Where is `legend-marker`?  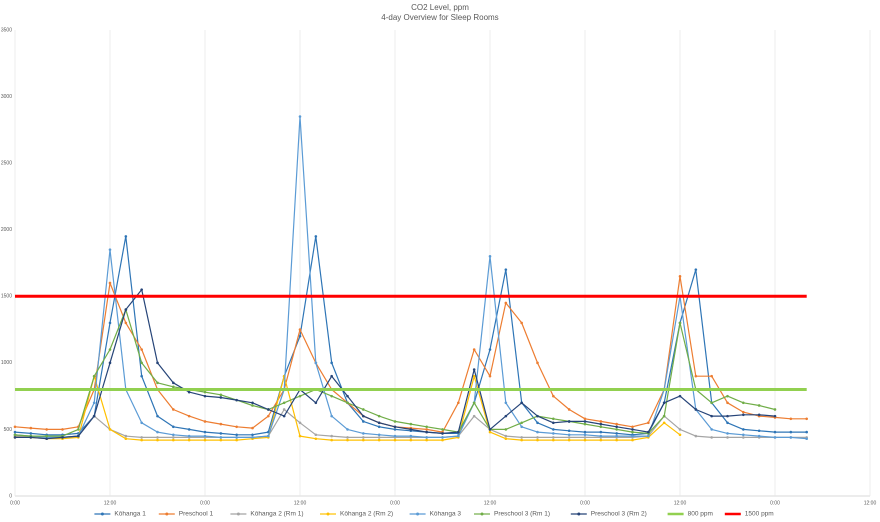
legend-marker is located at coordinates (482, 514).